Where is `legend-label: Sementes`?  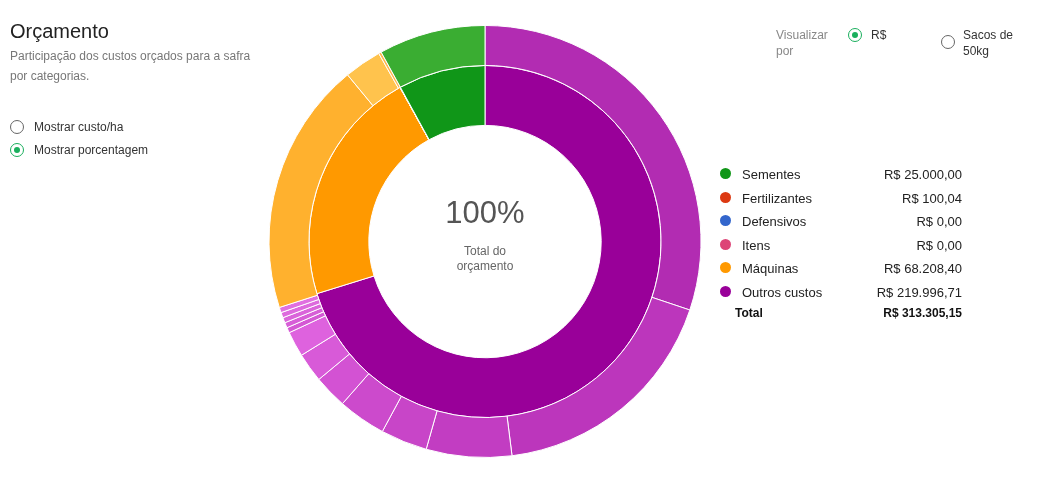
legend-label: Sementes is located at coordinates (771, 174).